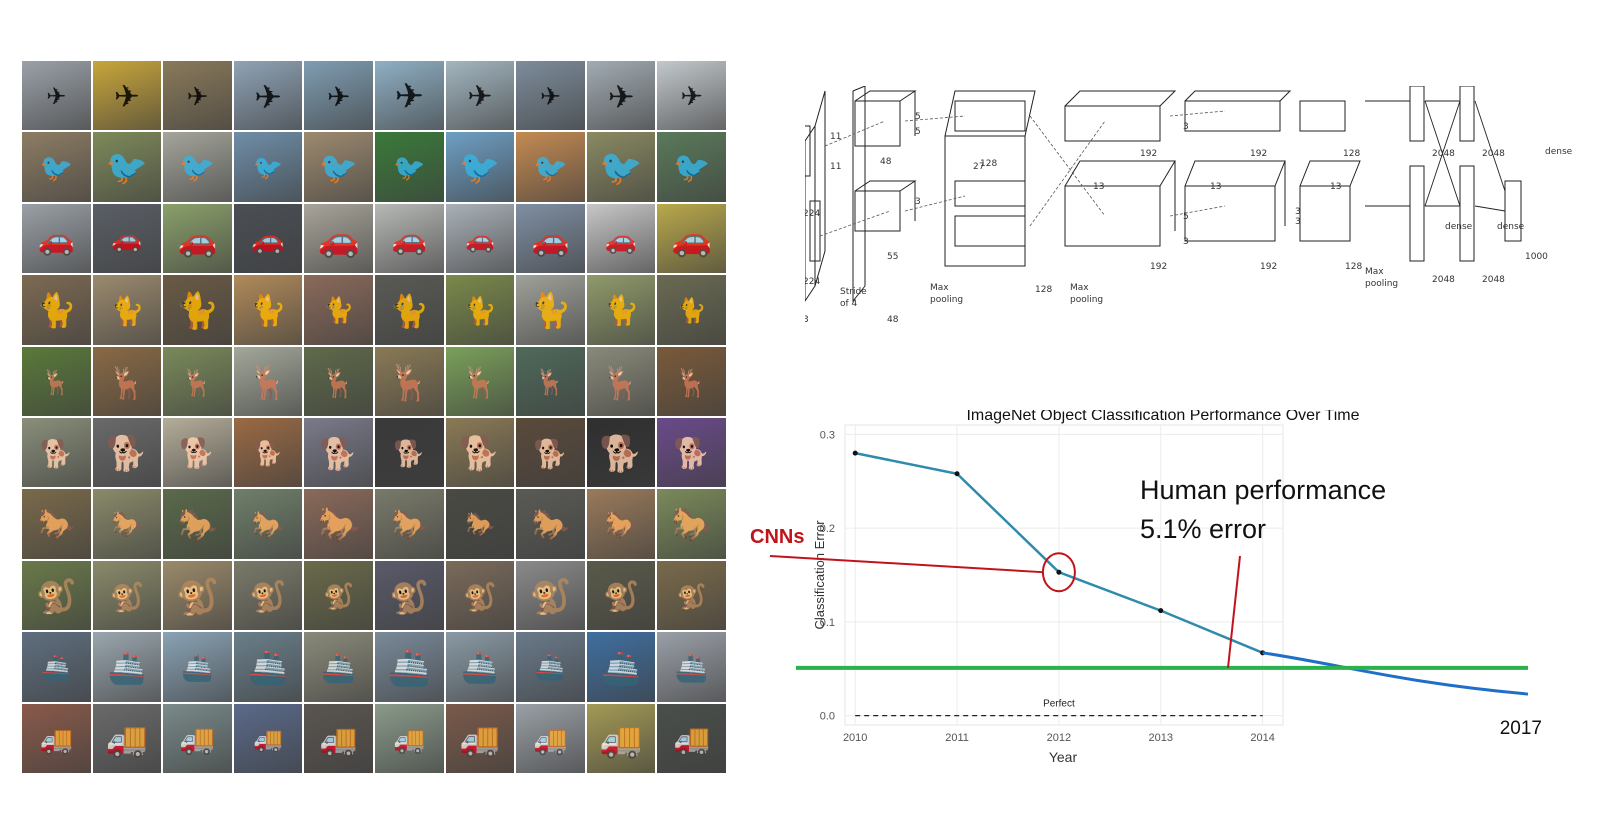  I want to click on y-tick-label: 0.0, so click(827, 717).